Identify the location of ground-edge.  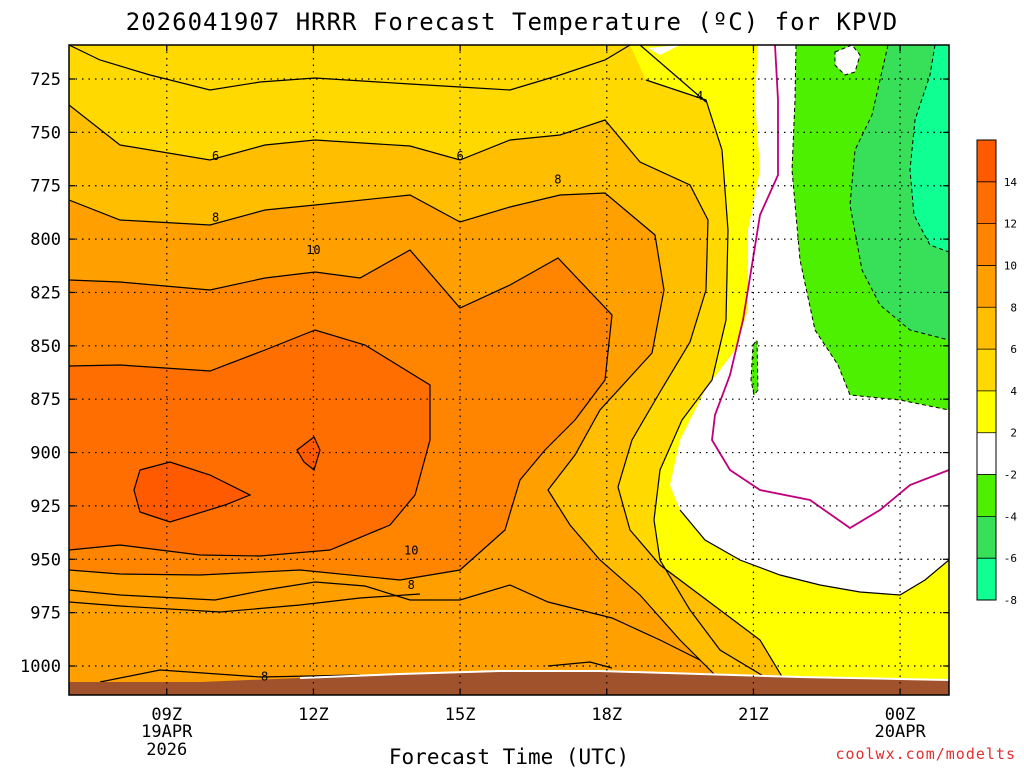
(624, 675).